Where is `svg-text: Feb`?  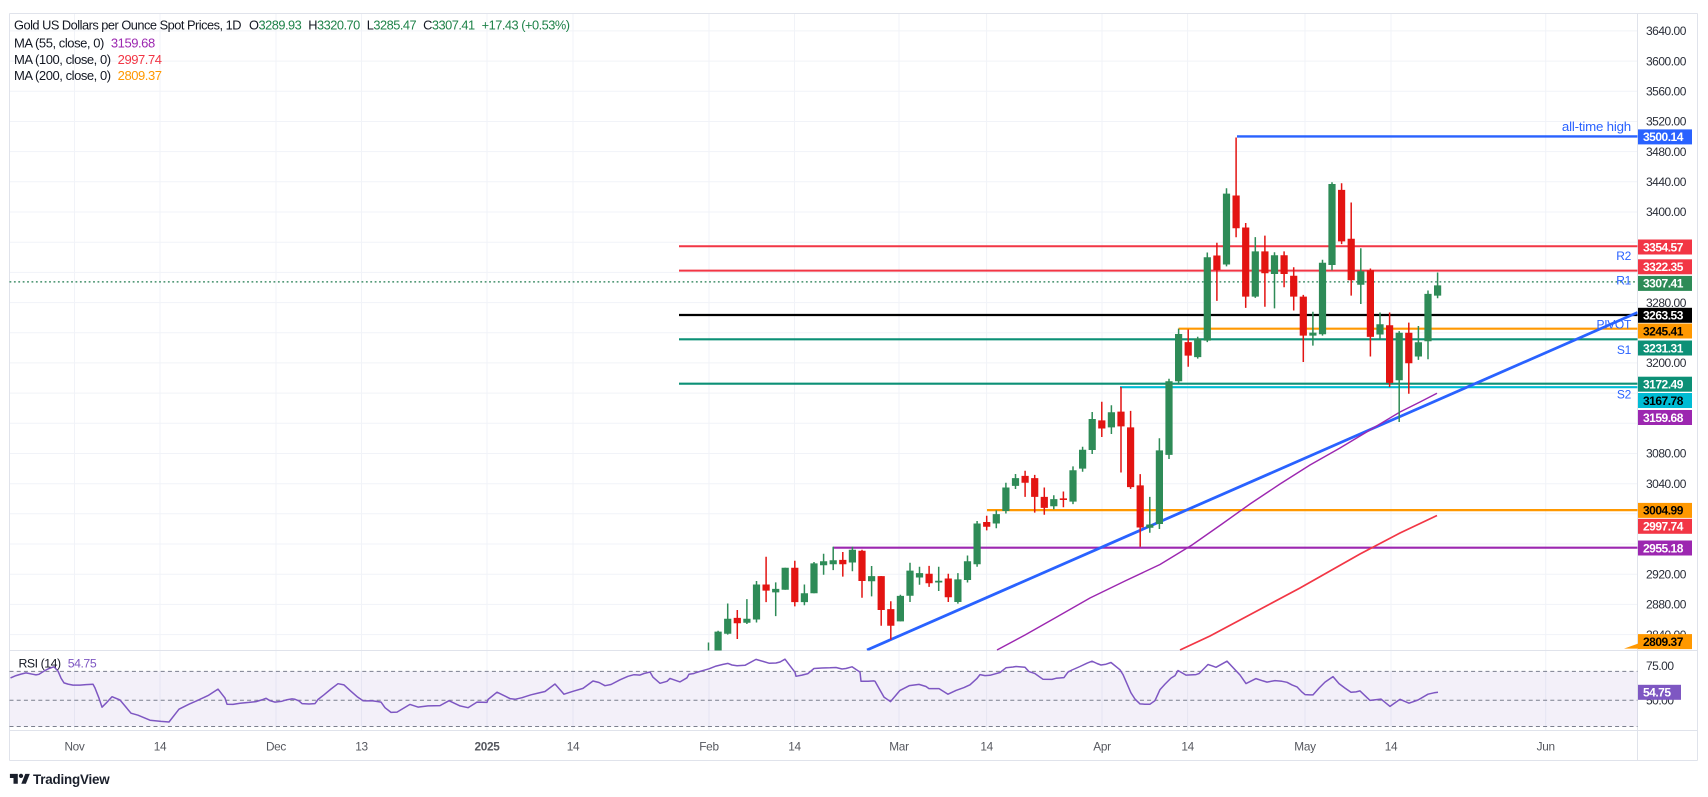 svg-text: Feb is located at coordinates (709, 747).